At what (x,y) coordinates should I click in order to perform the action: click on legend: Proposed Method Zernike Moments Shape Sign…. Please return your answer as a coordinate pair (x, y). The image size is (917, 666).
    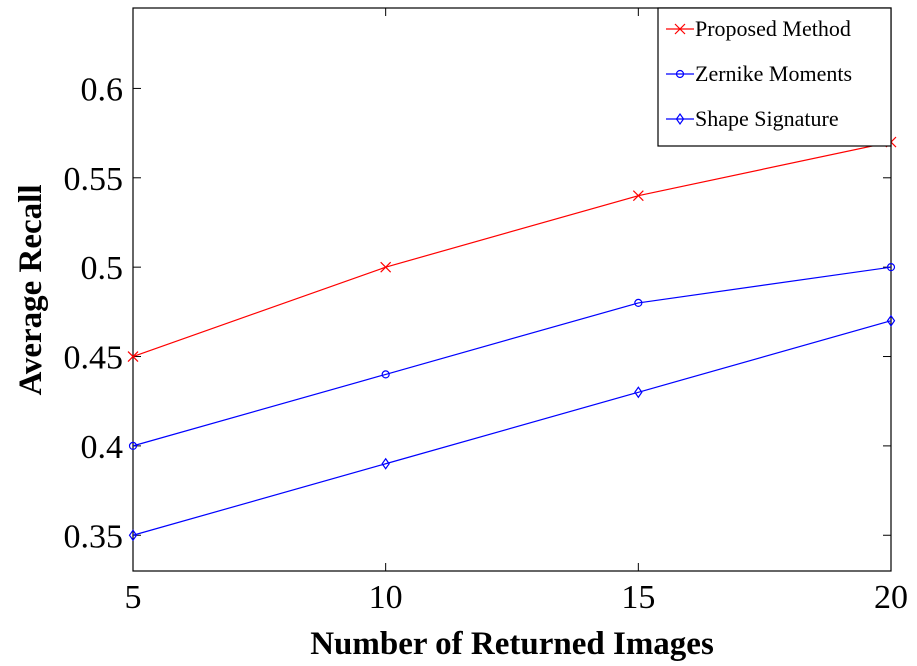
    Looking at the image, I should click on (774, 77).